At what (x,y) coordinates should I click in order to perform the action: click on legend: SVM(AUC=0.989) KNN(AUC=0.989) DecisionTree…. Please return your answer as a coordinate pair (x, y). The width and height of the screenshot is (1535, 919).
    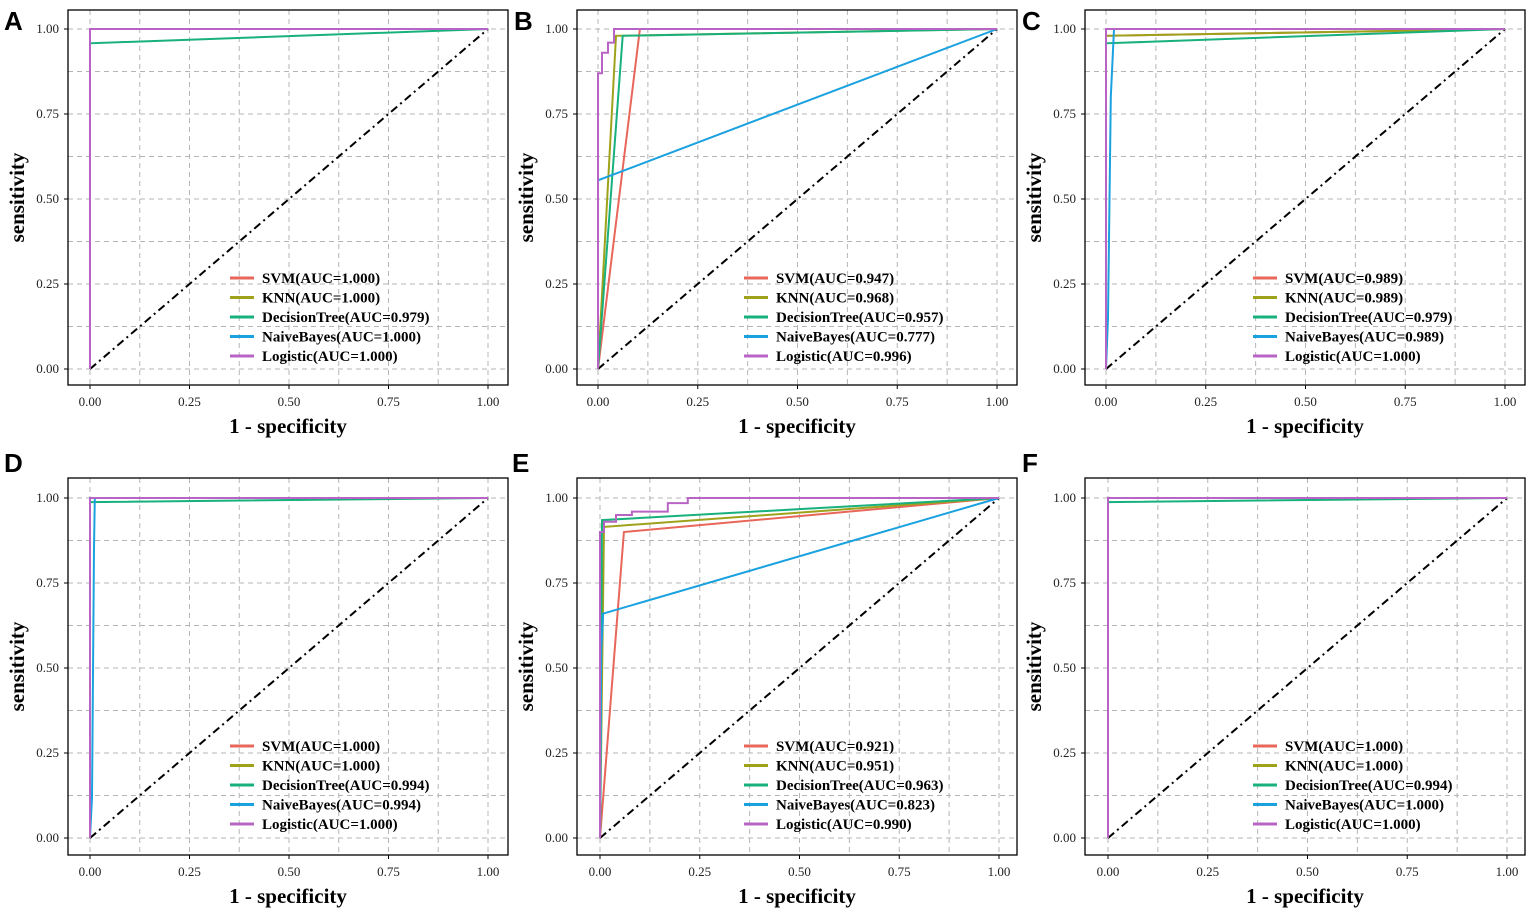
    Looking at the image, I should click on (1353, 318).